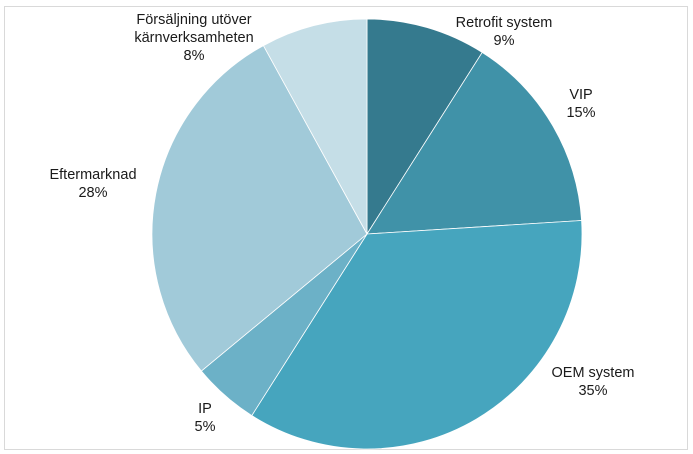  I want to click on data-label-4: Eftermarknad 28%, so click(92, 184).